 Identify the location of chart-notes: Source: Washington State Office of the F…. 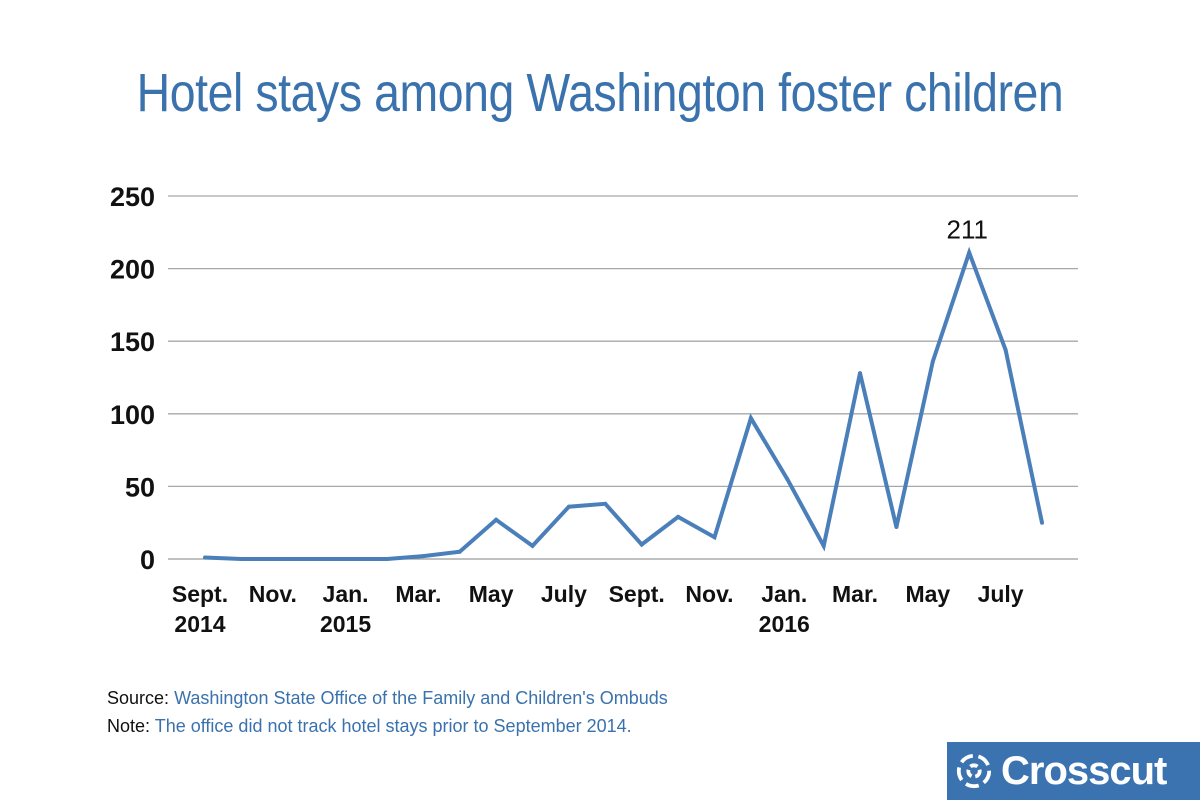
(387, 712).